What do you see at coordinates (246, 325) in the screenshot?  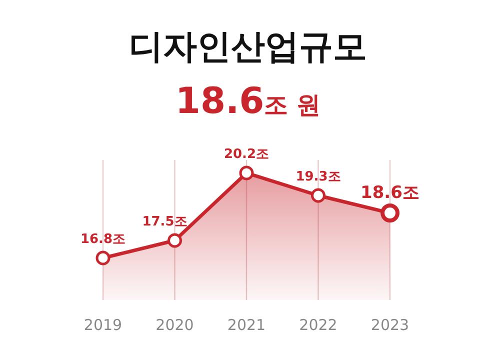 I see `x-tick-label: 2021` at bounding box center [246, 325].